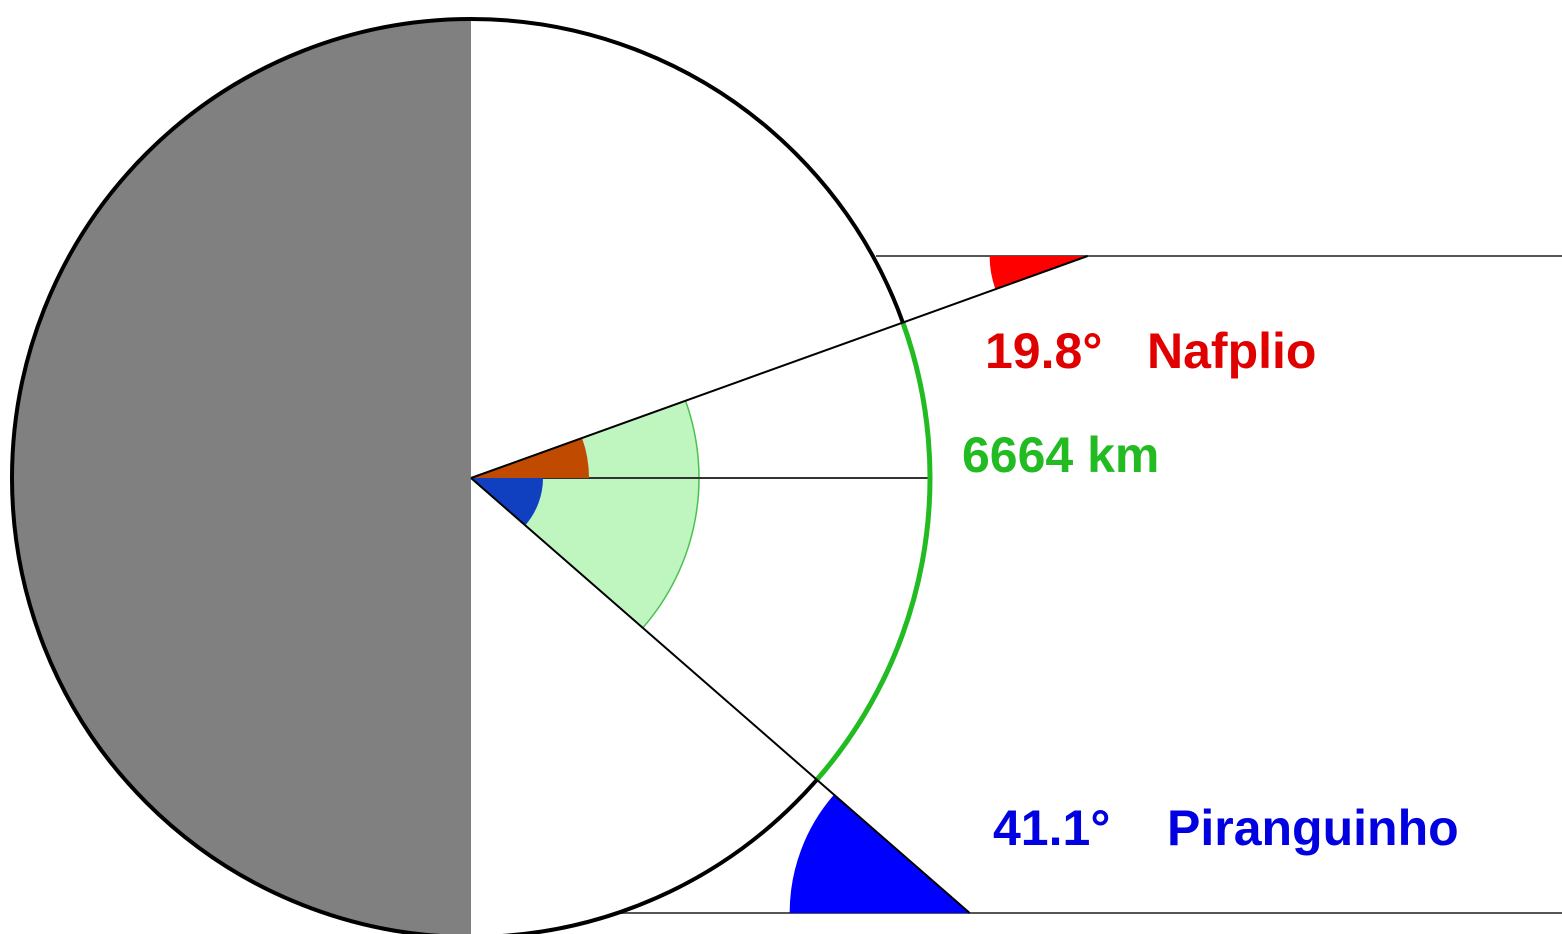  I want to click on nafplio-name-label: Nafplio, so click(1231, 351).